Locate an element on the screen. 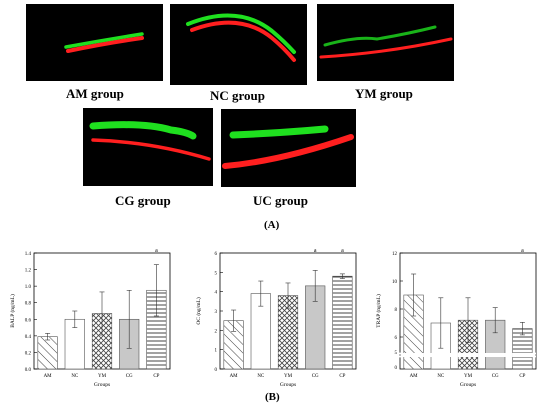 The height and width of the screenshot is (406, 550). y-tick-label: 0.4 is located at coordinates (28, 337).